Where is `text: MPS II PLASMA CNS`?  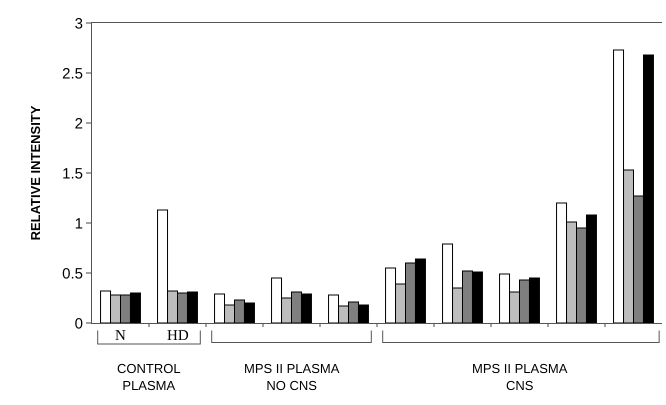
text: MPS II PLASMA CNS is located at coordinates (520, 377).